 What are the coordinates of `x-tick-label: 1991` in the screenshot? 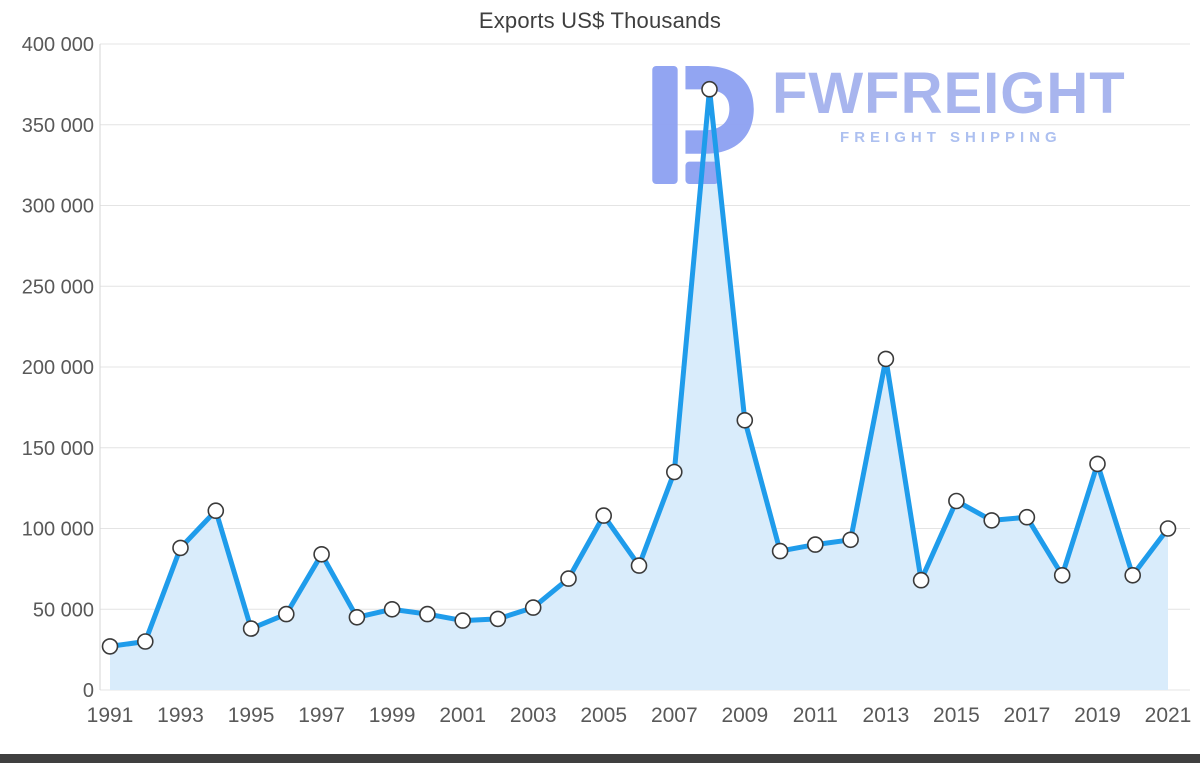 It's located at (110, 715).